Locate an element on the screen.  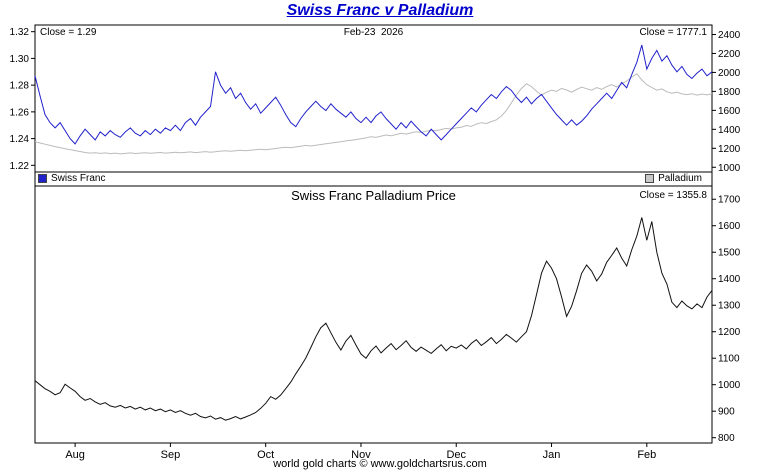
x-axis-month-label: Sep is located at coordinates (171, 455).